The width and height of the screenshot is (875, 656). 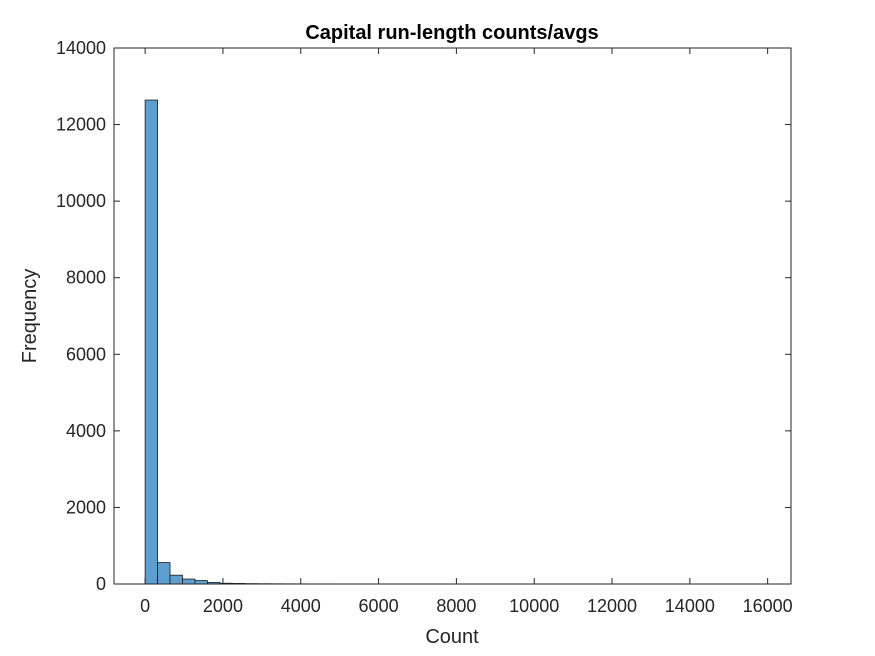 What do you see at coordinates (451, 33) in the screenshot?
I see `chart-title: Capital run-length counts/avgs` at bounding box center [451, 33].